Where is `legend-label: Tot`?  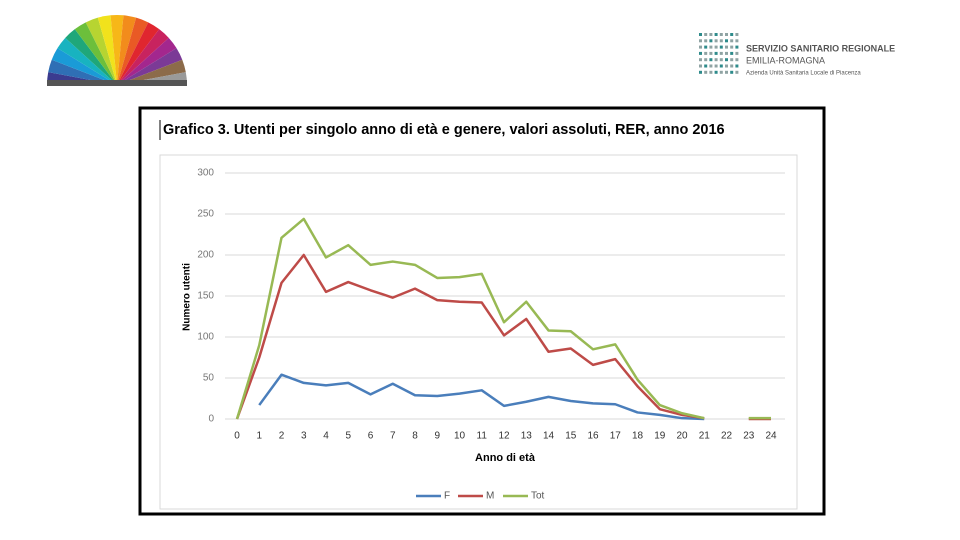 legend-label: Tot is located at coordinates (538, 496).